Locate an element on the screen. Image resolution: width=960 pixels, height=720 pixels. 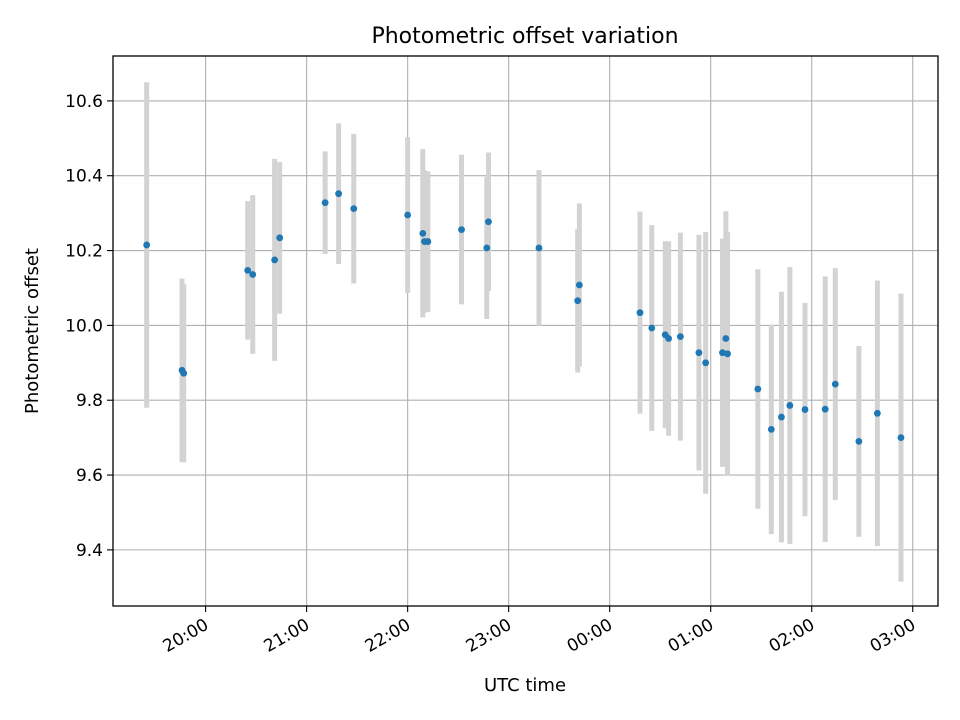
y-axis: 9.4 9.6 9.8 10.0 10.2 10.4 10.6 is located at coordinates (89, 326).